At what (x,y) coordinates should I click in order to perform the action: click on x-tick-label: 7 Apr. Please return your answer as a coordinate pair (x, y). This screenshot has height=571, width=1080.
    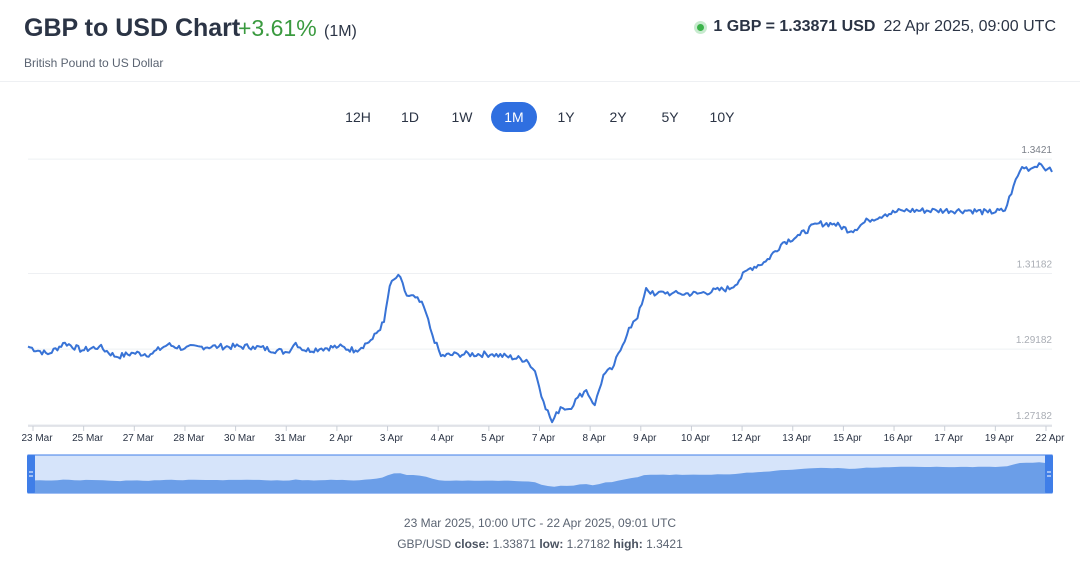
    Looking at the image, I should click on (544, 438).